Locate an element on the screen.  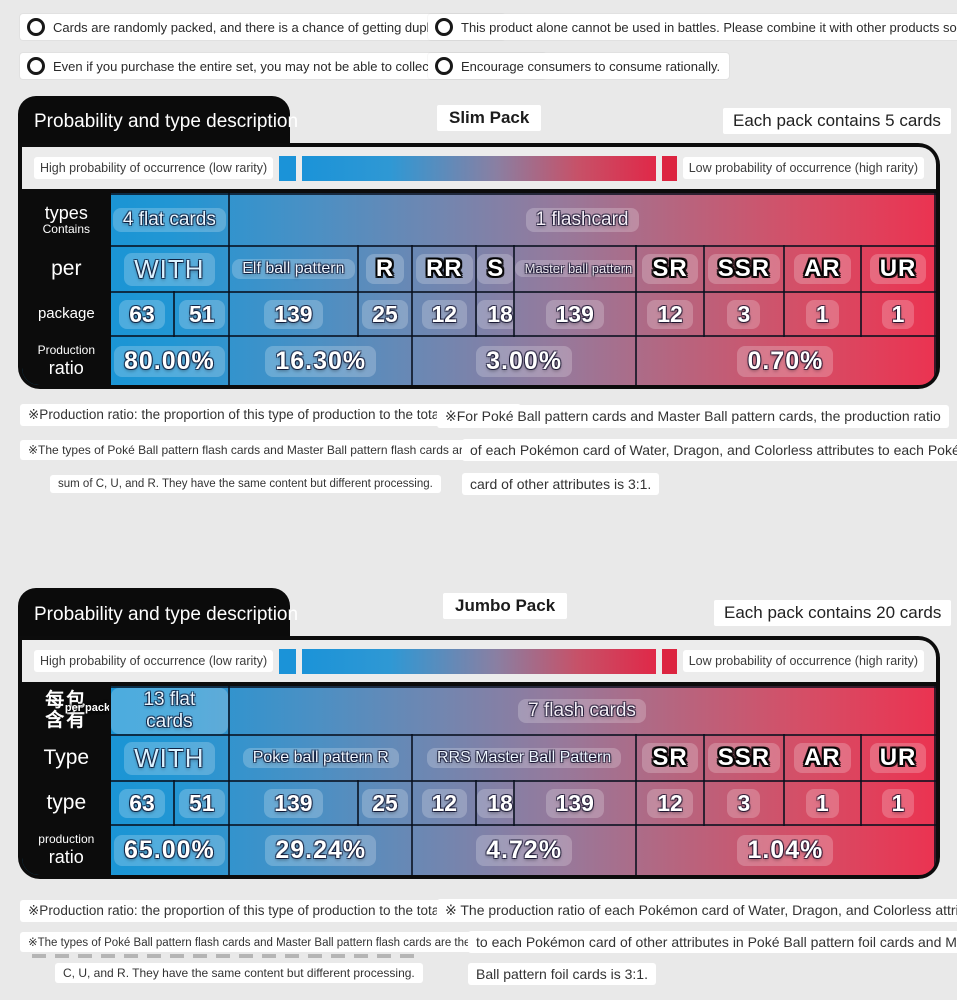
ratio-cell: 65.00% is located at coordinates (169, 849).